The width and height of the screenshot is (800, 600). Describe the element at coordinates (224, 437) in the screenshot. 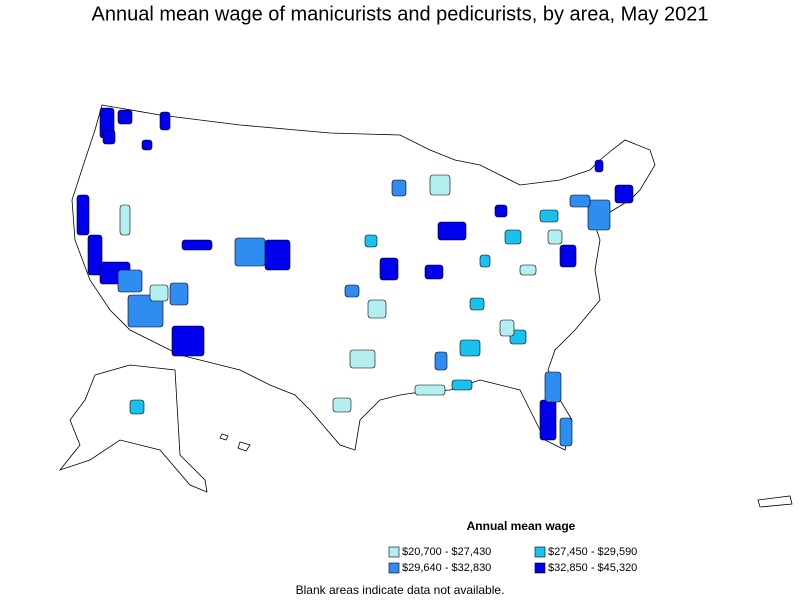

I see `hawaii` at that location.